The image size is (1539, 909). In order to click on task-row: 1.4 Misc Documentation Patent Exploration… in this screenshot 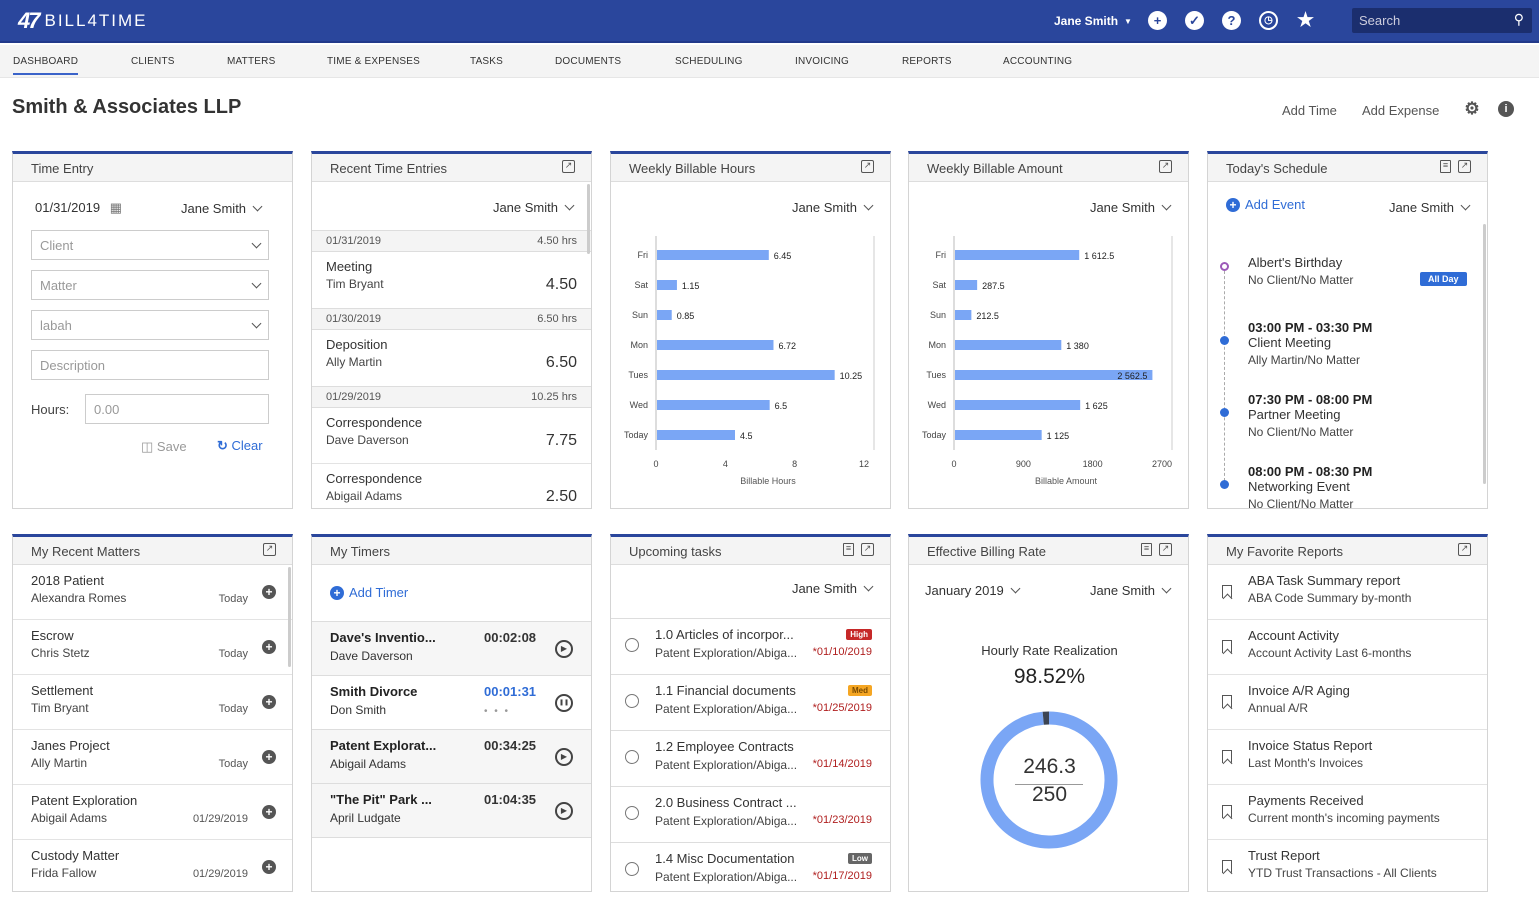, I will do `click(750, 867)`.